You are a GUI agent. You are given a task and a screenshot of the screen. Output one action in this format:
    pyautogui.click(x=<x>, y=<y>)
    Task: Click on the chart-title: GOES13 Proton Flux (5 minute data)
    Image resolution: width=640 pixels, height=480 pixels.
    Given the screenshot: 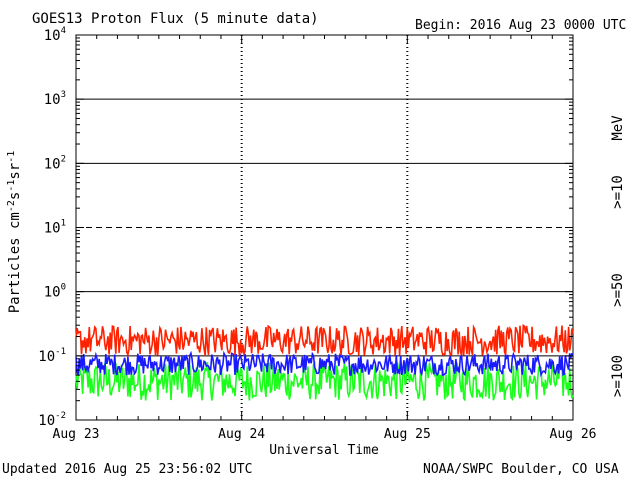 What is the action you would take?
    pyautogui.click(x=175, y=19)
    